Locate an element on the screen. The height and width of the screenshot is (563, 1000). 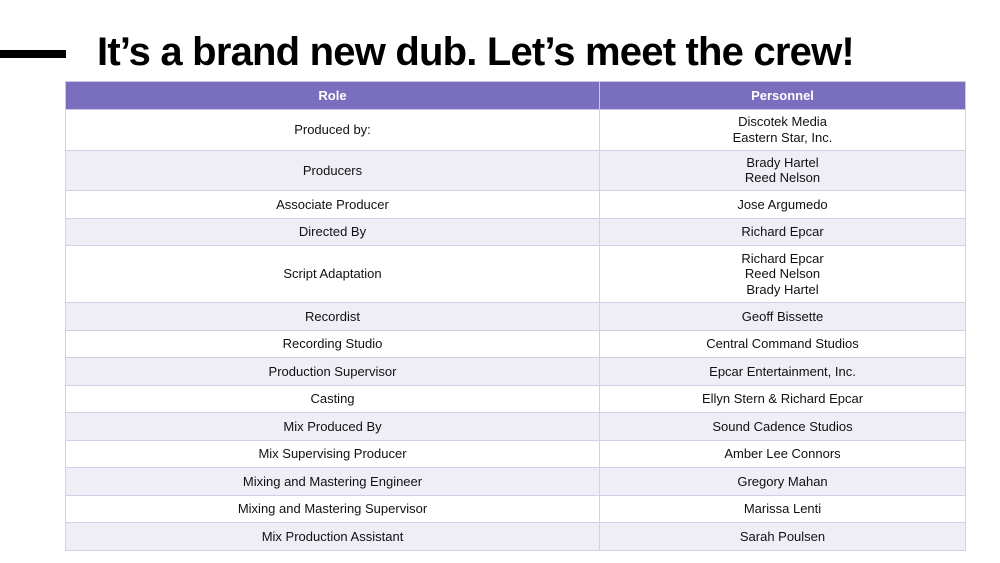
table-row: Mix Production Assistant Sarah Poulsen is located at coordinates (515, 536).